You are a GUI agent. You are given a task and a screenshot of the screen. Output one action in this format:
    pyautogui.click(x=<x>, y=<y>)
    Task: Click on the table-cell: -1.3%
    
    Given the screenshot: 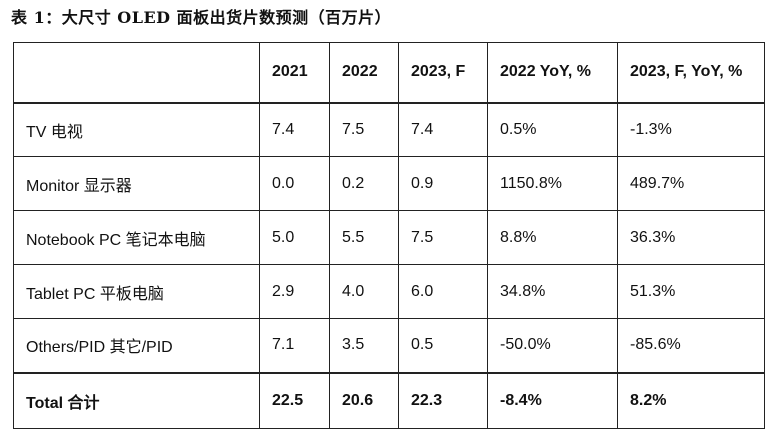 What is the action you would take?
    pyautogui.click(x=691, y=129)
    